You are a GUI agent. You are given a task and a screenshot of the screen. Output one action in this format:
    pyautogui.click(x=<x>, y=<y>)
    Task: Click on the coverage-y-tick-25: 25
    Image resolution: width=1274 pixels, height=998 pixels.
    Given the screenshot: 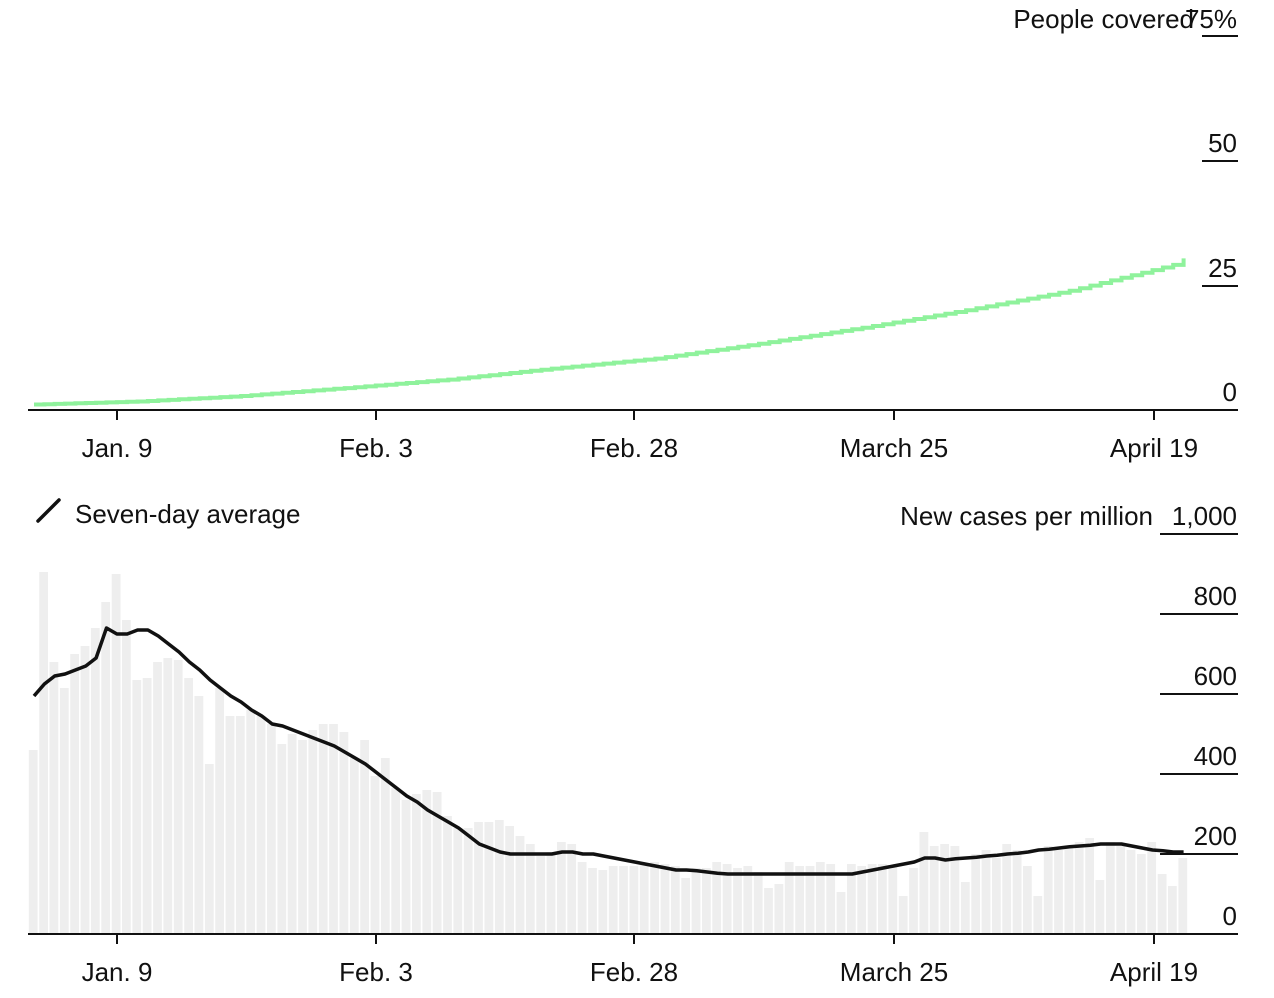 What is the action you would take?
    pyautogui.click(x=1222, y=268)
    